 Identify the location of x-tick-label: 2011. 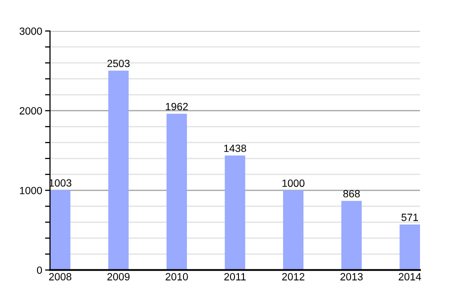
(235, 276).